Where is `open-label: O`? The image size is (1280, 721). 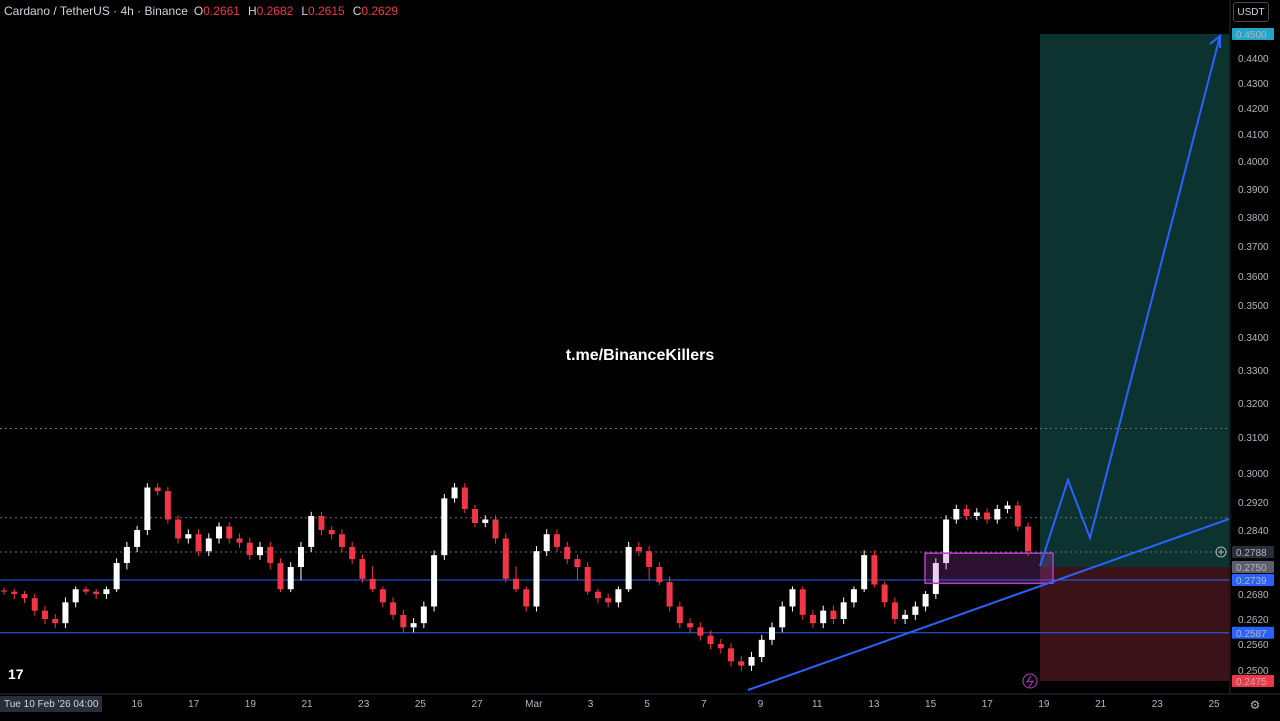
open-label: O is located at coordinates (198, 11).